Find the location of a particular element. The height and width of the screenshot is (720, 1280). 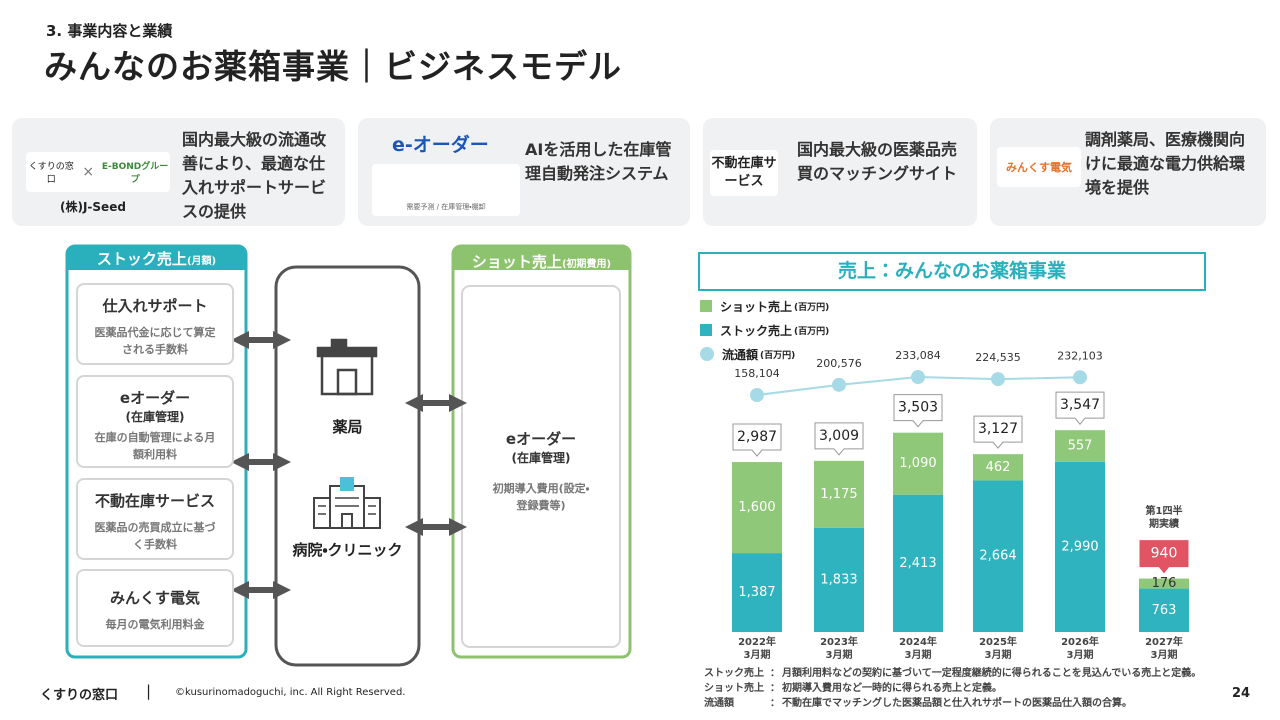

card-text: 国内最大級の医薬品売買のマッチングサイト is located at coordinates (877, 161).